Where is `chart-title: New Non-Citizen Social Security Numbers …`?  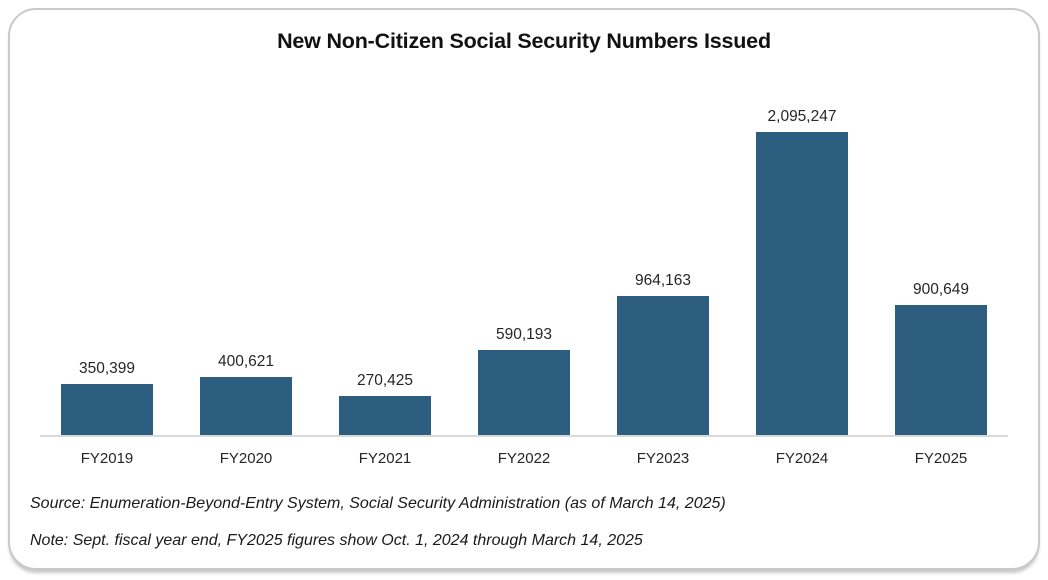 chart-title: New Non-Citizen Social Security Numbers … is located at coordinates (524, 41).